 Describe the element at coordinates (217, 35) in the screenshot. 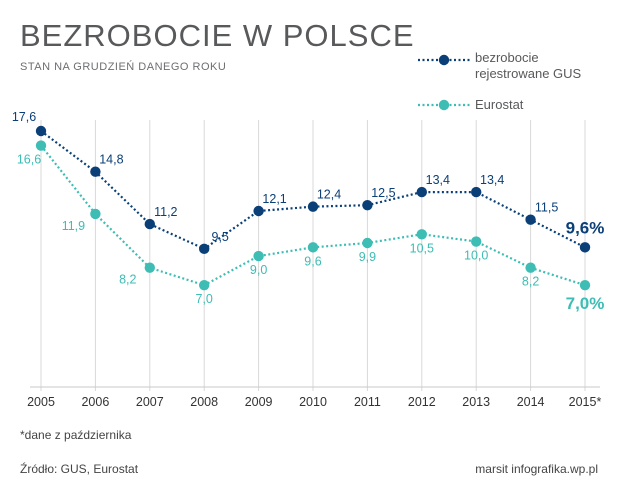

I see `chart-title: BEZROBOCIE W POLSCE` at that location.